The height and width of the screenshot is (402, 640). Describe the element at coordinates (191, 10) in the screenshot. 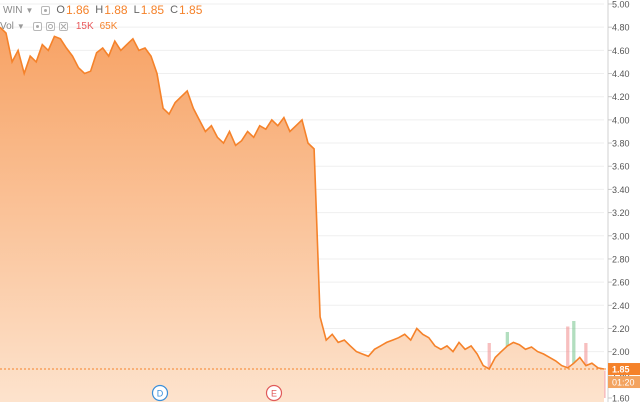

I see `close-value: 1.85` at that location.